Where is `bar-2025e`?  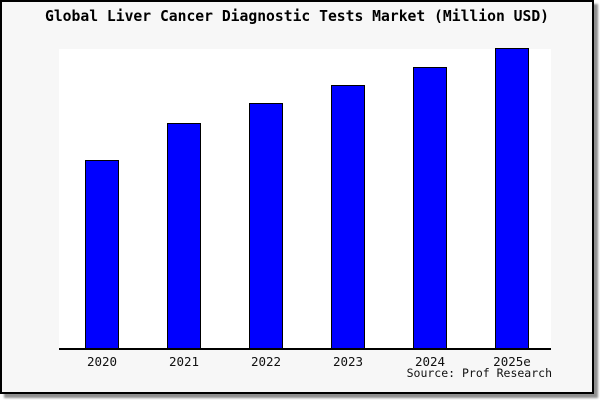 bar-2025e is located at coordinates (512, 198).